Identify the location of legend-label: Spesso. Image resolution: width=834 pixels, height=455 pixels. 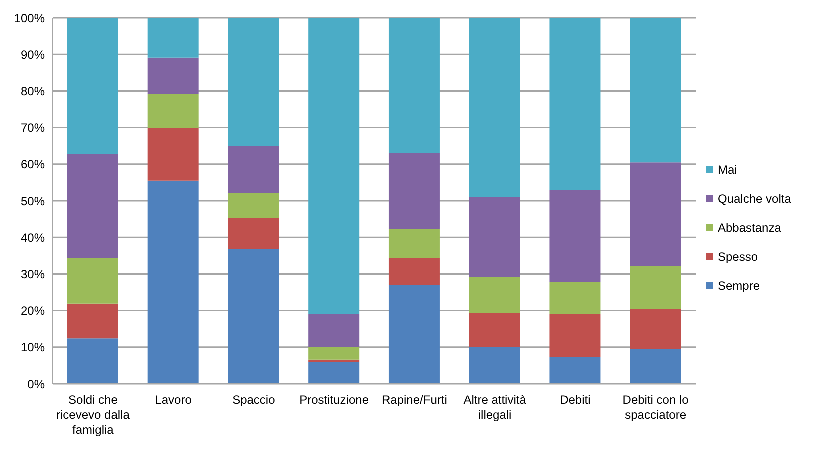
(738, 257).